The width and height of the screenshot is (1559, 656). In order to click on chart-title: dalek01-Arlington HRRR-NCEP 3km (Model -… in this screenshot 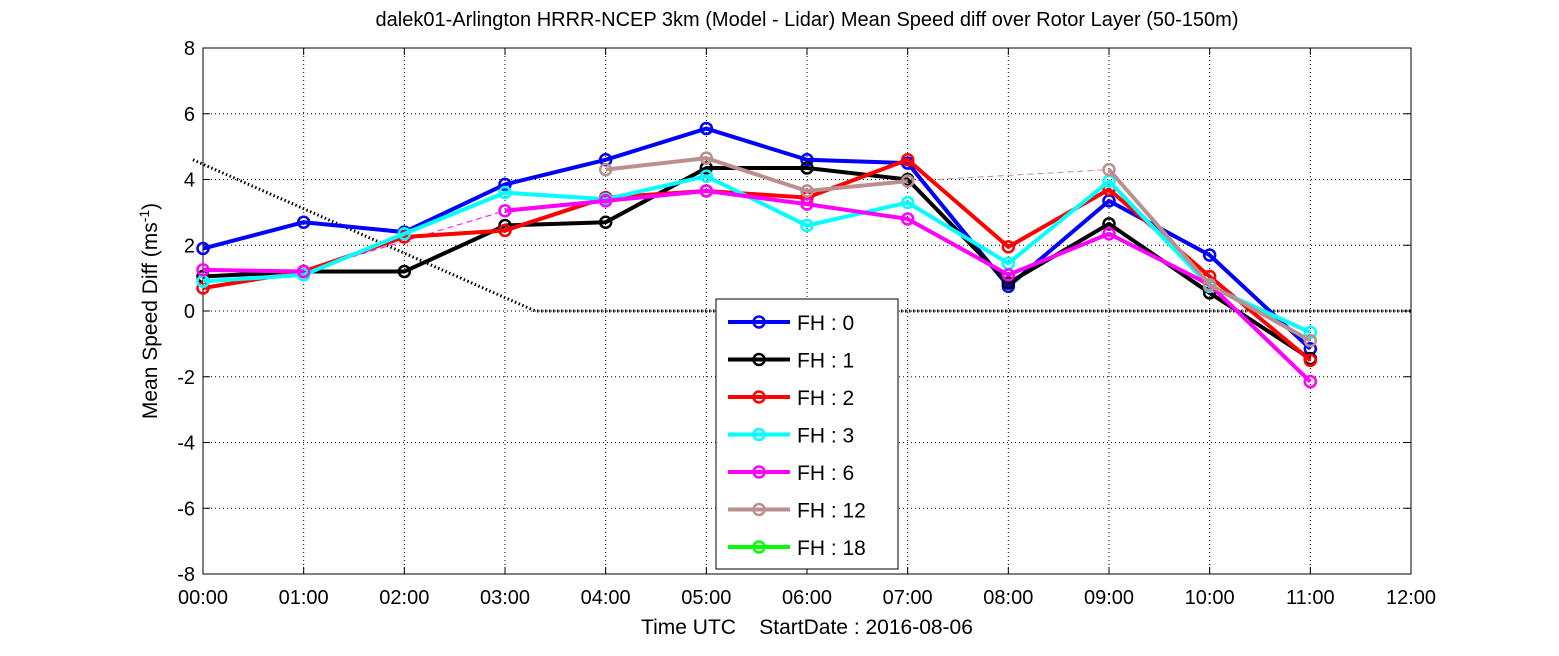, I will do `click(807, 20)`.